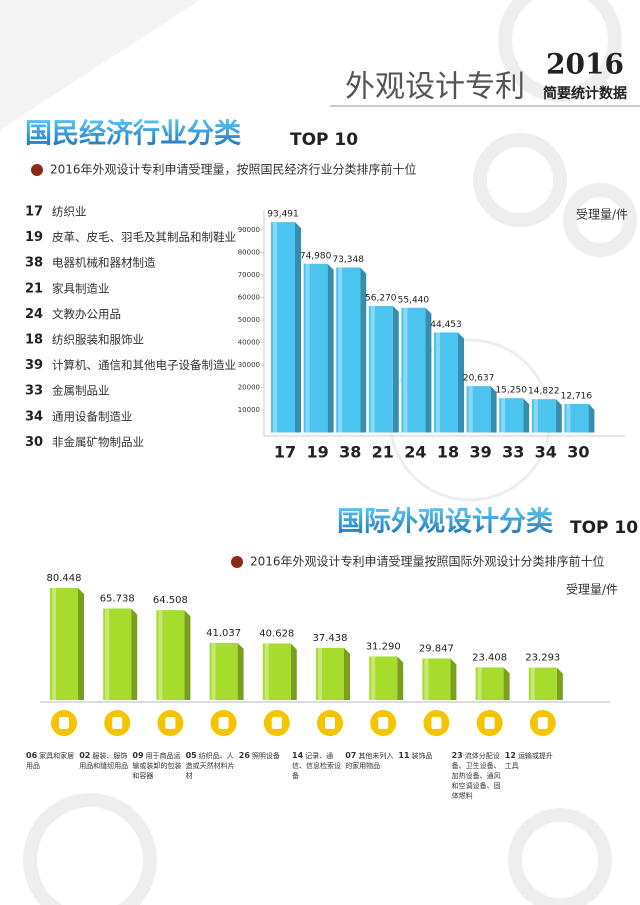 Image resolution: width=640 pixels, height=905 pixels. I want to click on category-name: 记录、通信、信息检索设备, so click(316, 766).